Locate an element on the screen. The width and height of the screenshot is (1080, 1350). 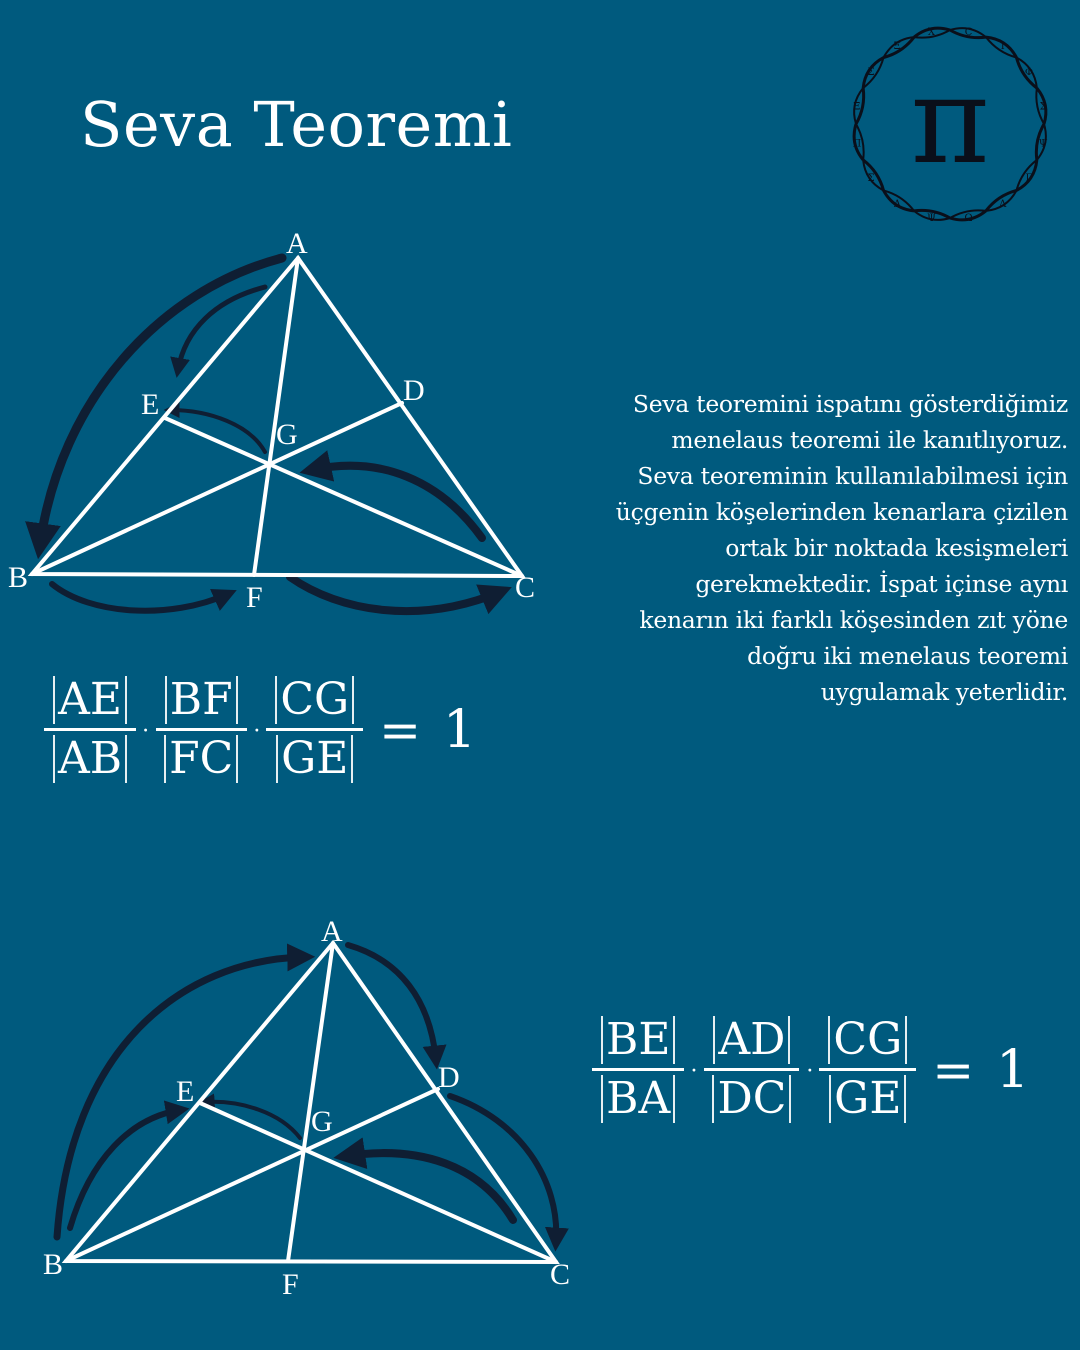
ceva-formula-1: AE AB · BF FC · CG GE = 1 is located at coordinates (260, 729).